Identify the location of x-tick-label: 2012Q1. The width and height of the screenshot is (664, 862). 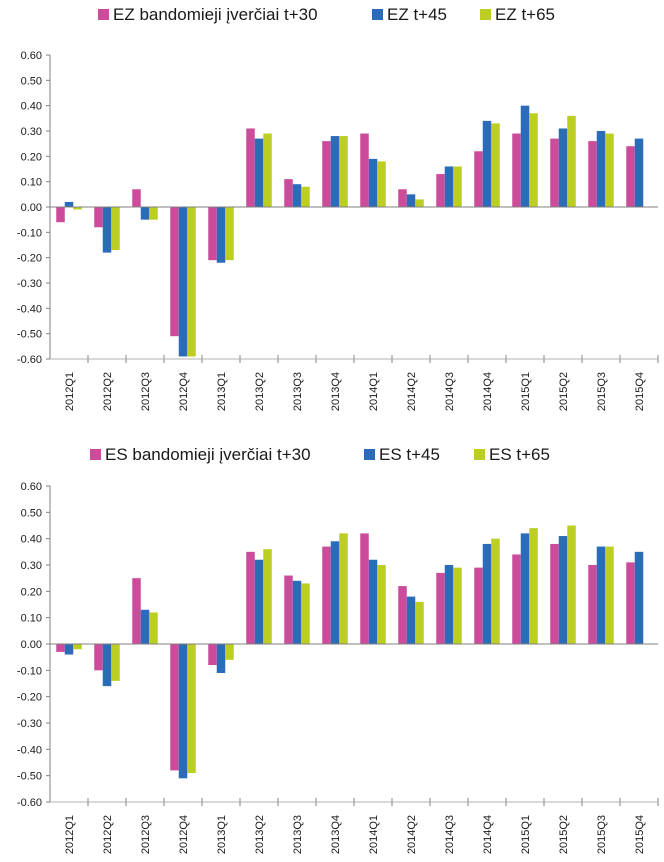
(70, 834).